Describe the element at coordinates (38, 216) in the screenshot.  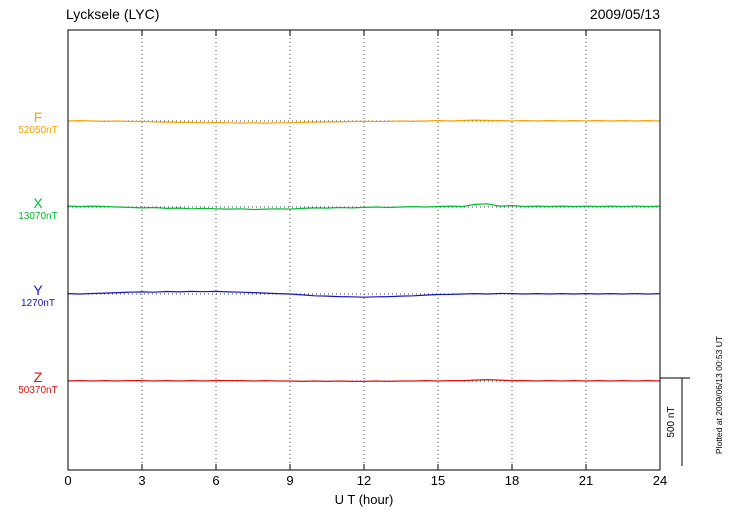
I see `series-baseline-label-X: 13070nT` at that location.